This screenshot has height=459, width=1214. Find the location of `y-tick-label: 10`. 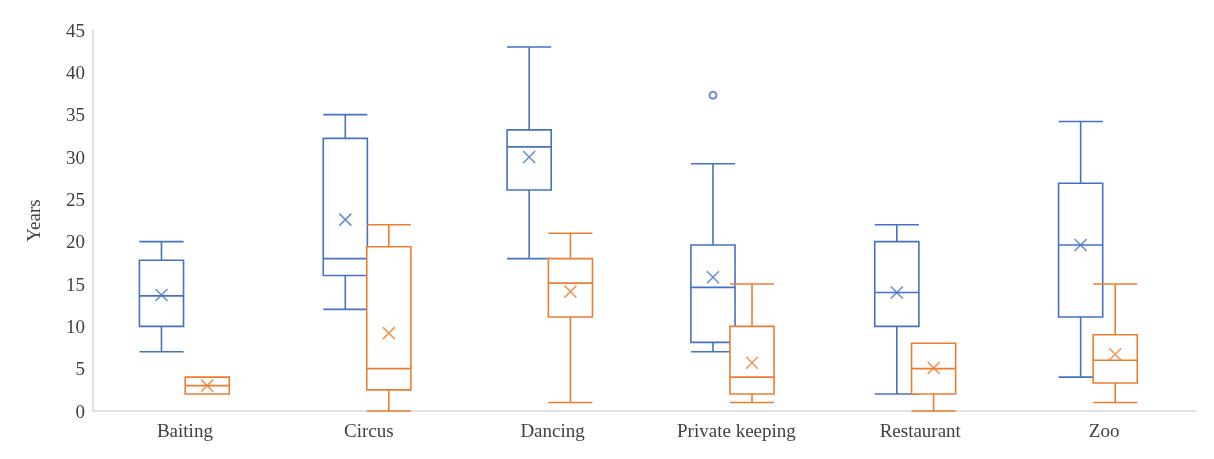

y-tick-label: 10 is located at coordinates (75, 326).